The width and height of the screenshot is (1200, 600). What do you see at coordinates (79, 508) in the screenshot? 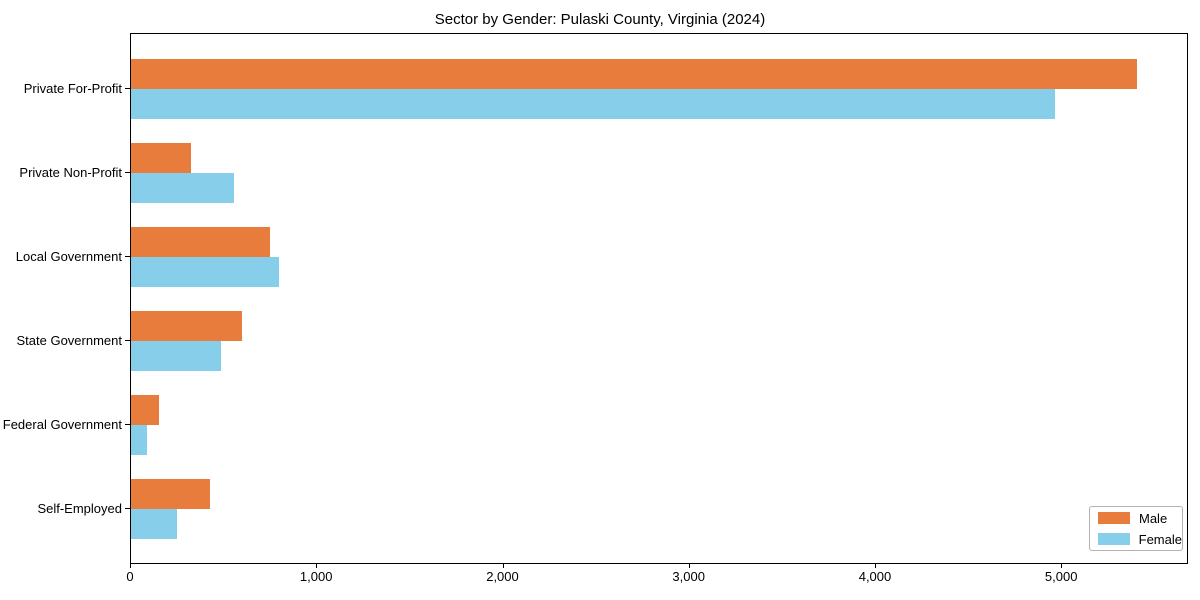
I see `y-axis-label: Self-Employed` at bounding box center [79, 508].